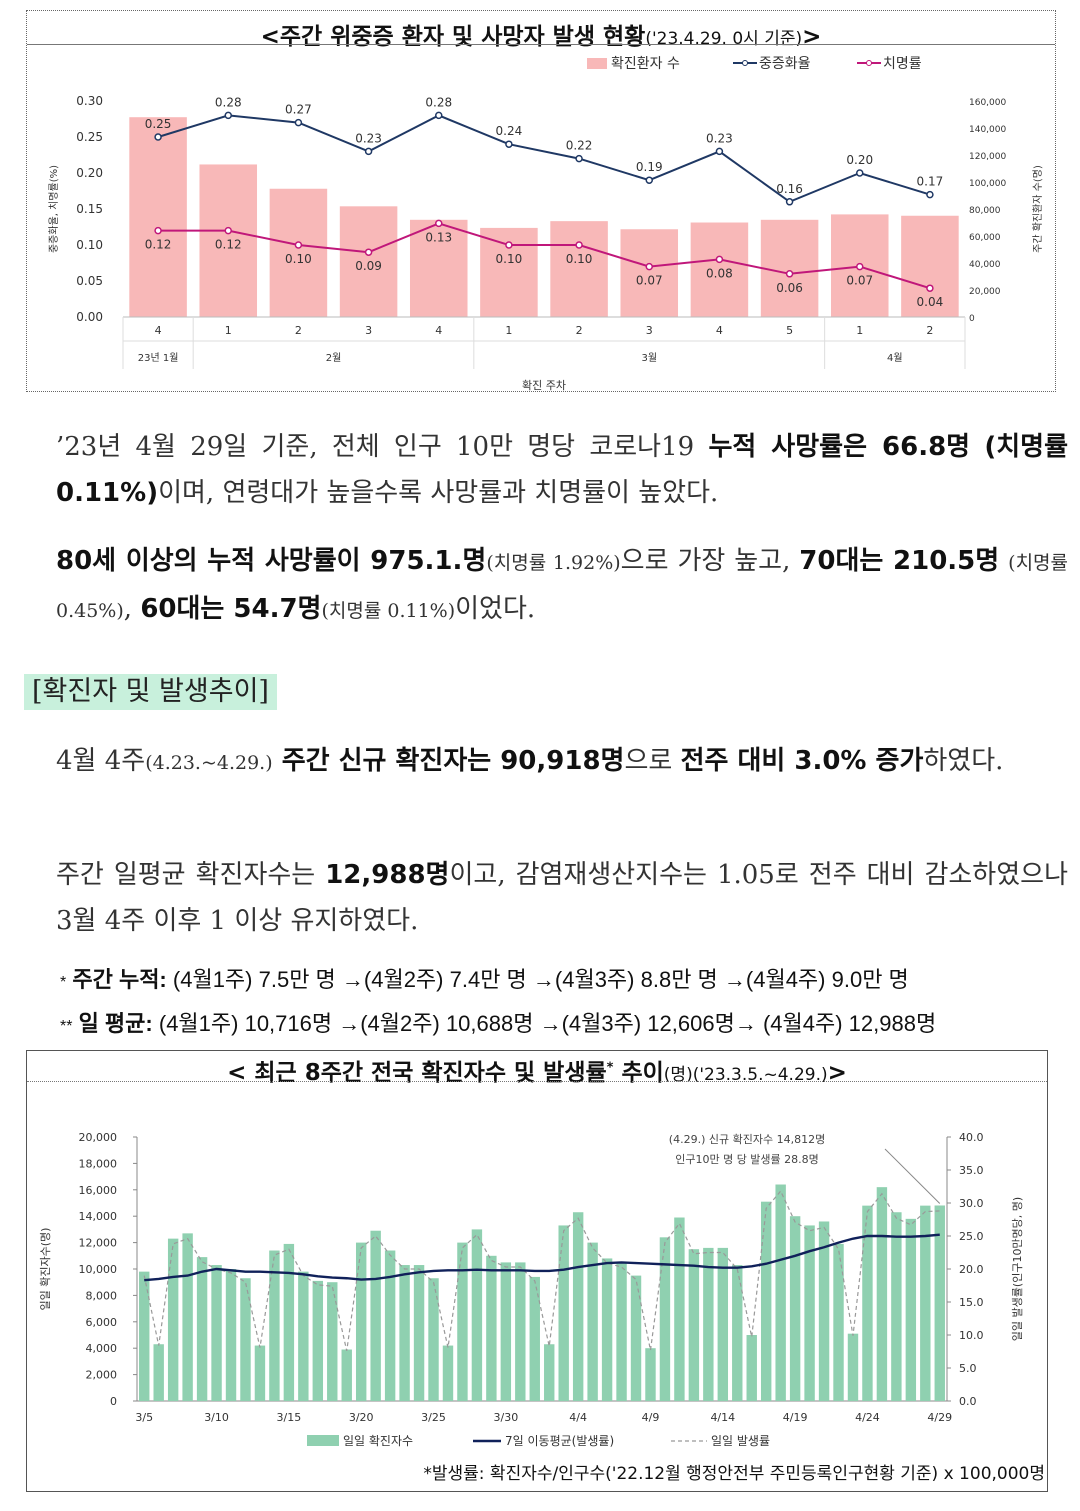 The height and width of the screenshot is (1511, 1080). Describe the element at coordinates (985, 265) in the screenshot. I see `right-tick-label: 40,000` at that location.